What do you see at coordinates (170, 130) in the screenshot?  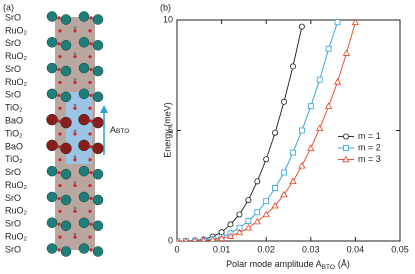 I see `y-tick-label: 5` at bounding box center [170, 130].